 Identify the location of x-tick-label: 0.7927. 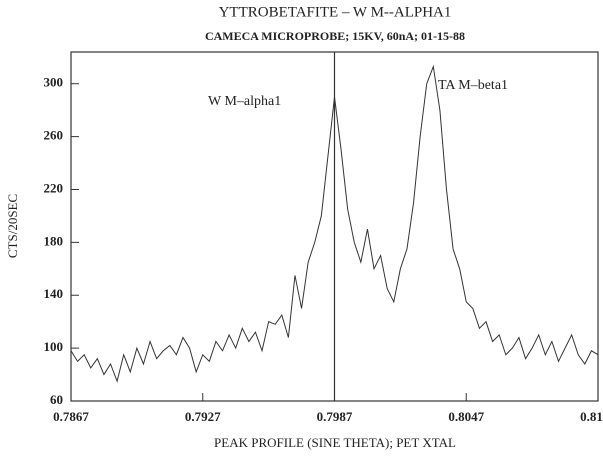
(203, 416).